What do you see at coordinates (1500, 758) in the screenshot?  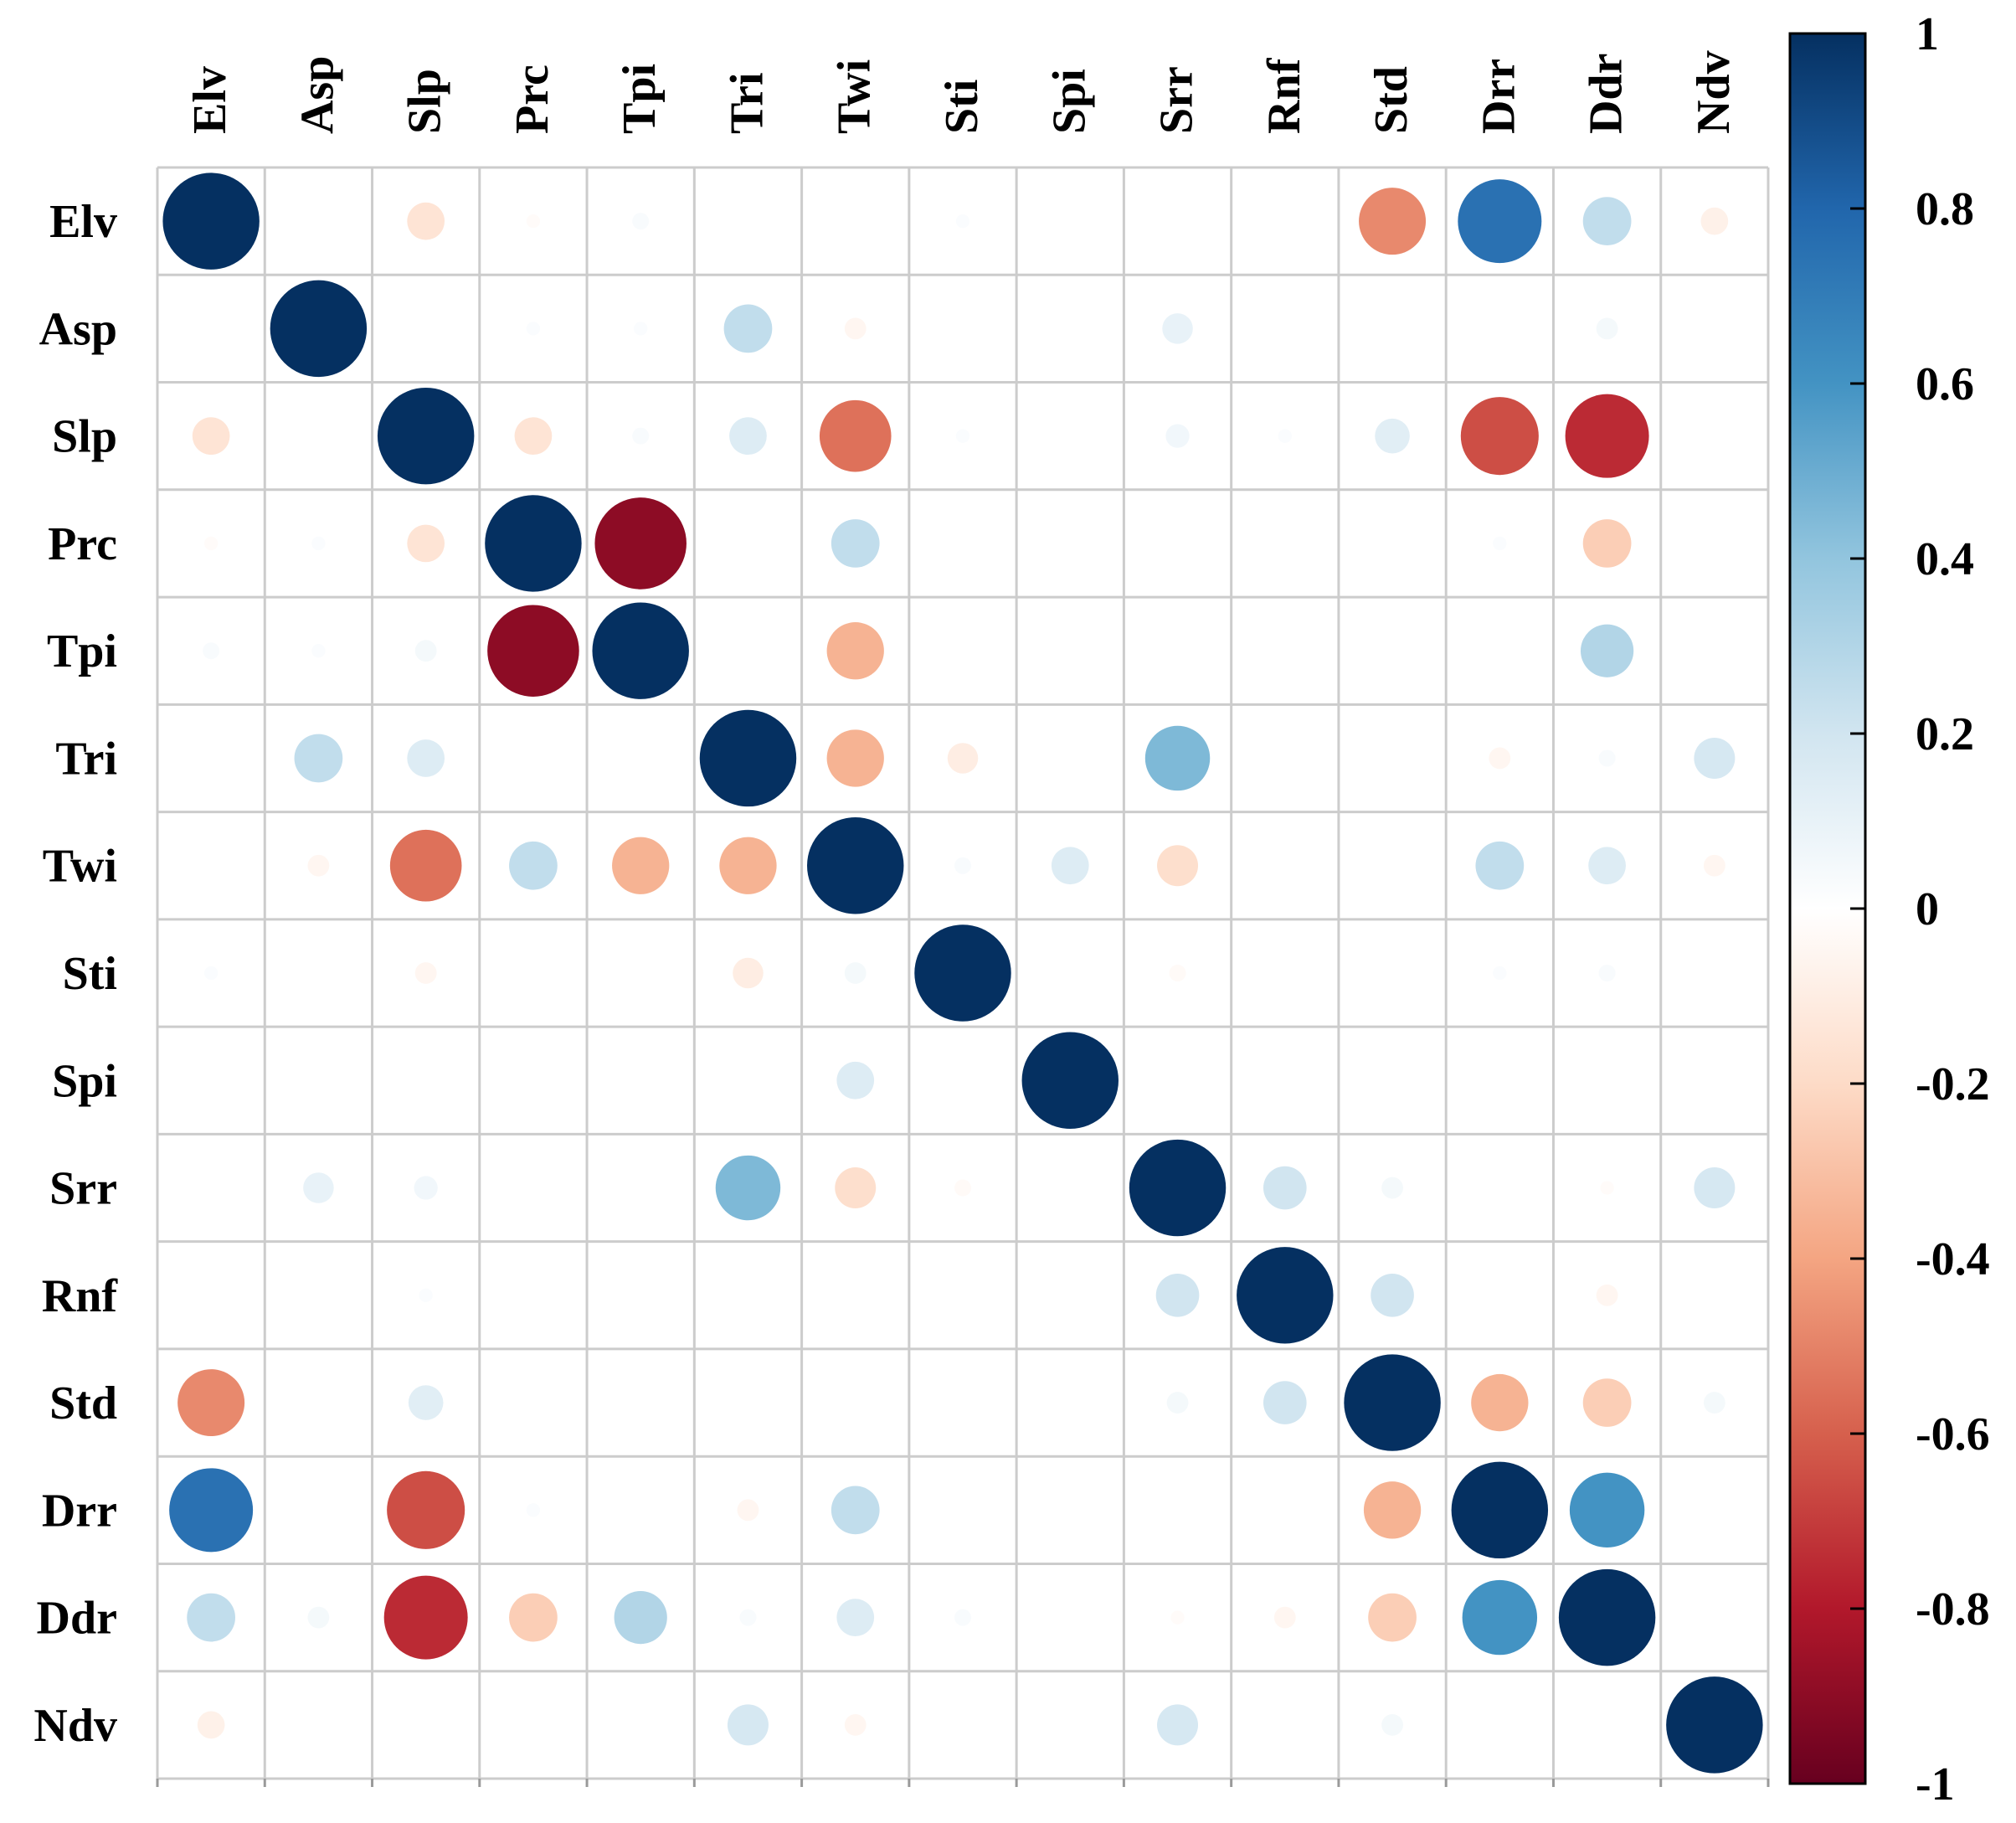 I see `corr-circle-tri-drr` at bounding box center [1500, 758].